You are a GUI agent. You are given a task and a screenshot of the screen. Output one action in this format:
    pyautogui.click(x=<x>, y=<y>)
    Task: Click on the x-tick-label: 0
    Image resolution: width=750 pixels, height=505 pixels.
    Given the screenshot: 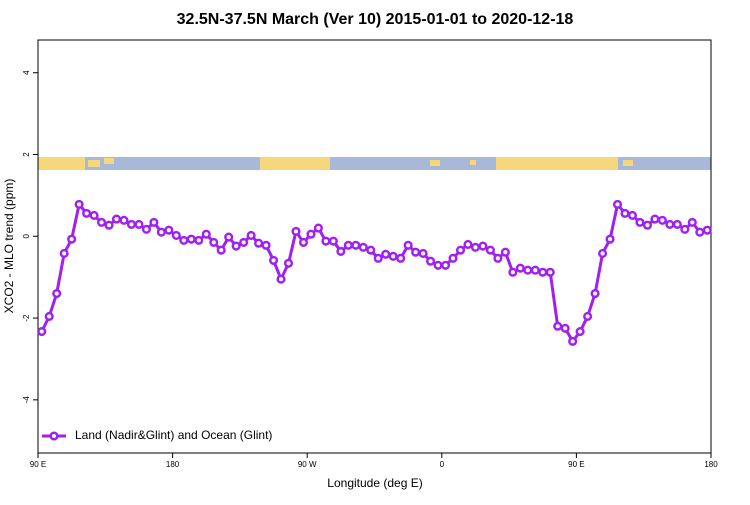 What is the action you would take?
    pyautogui.click(x=442, y=464)
    